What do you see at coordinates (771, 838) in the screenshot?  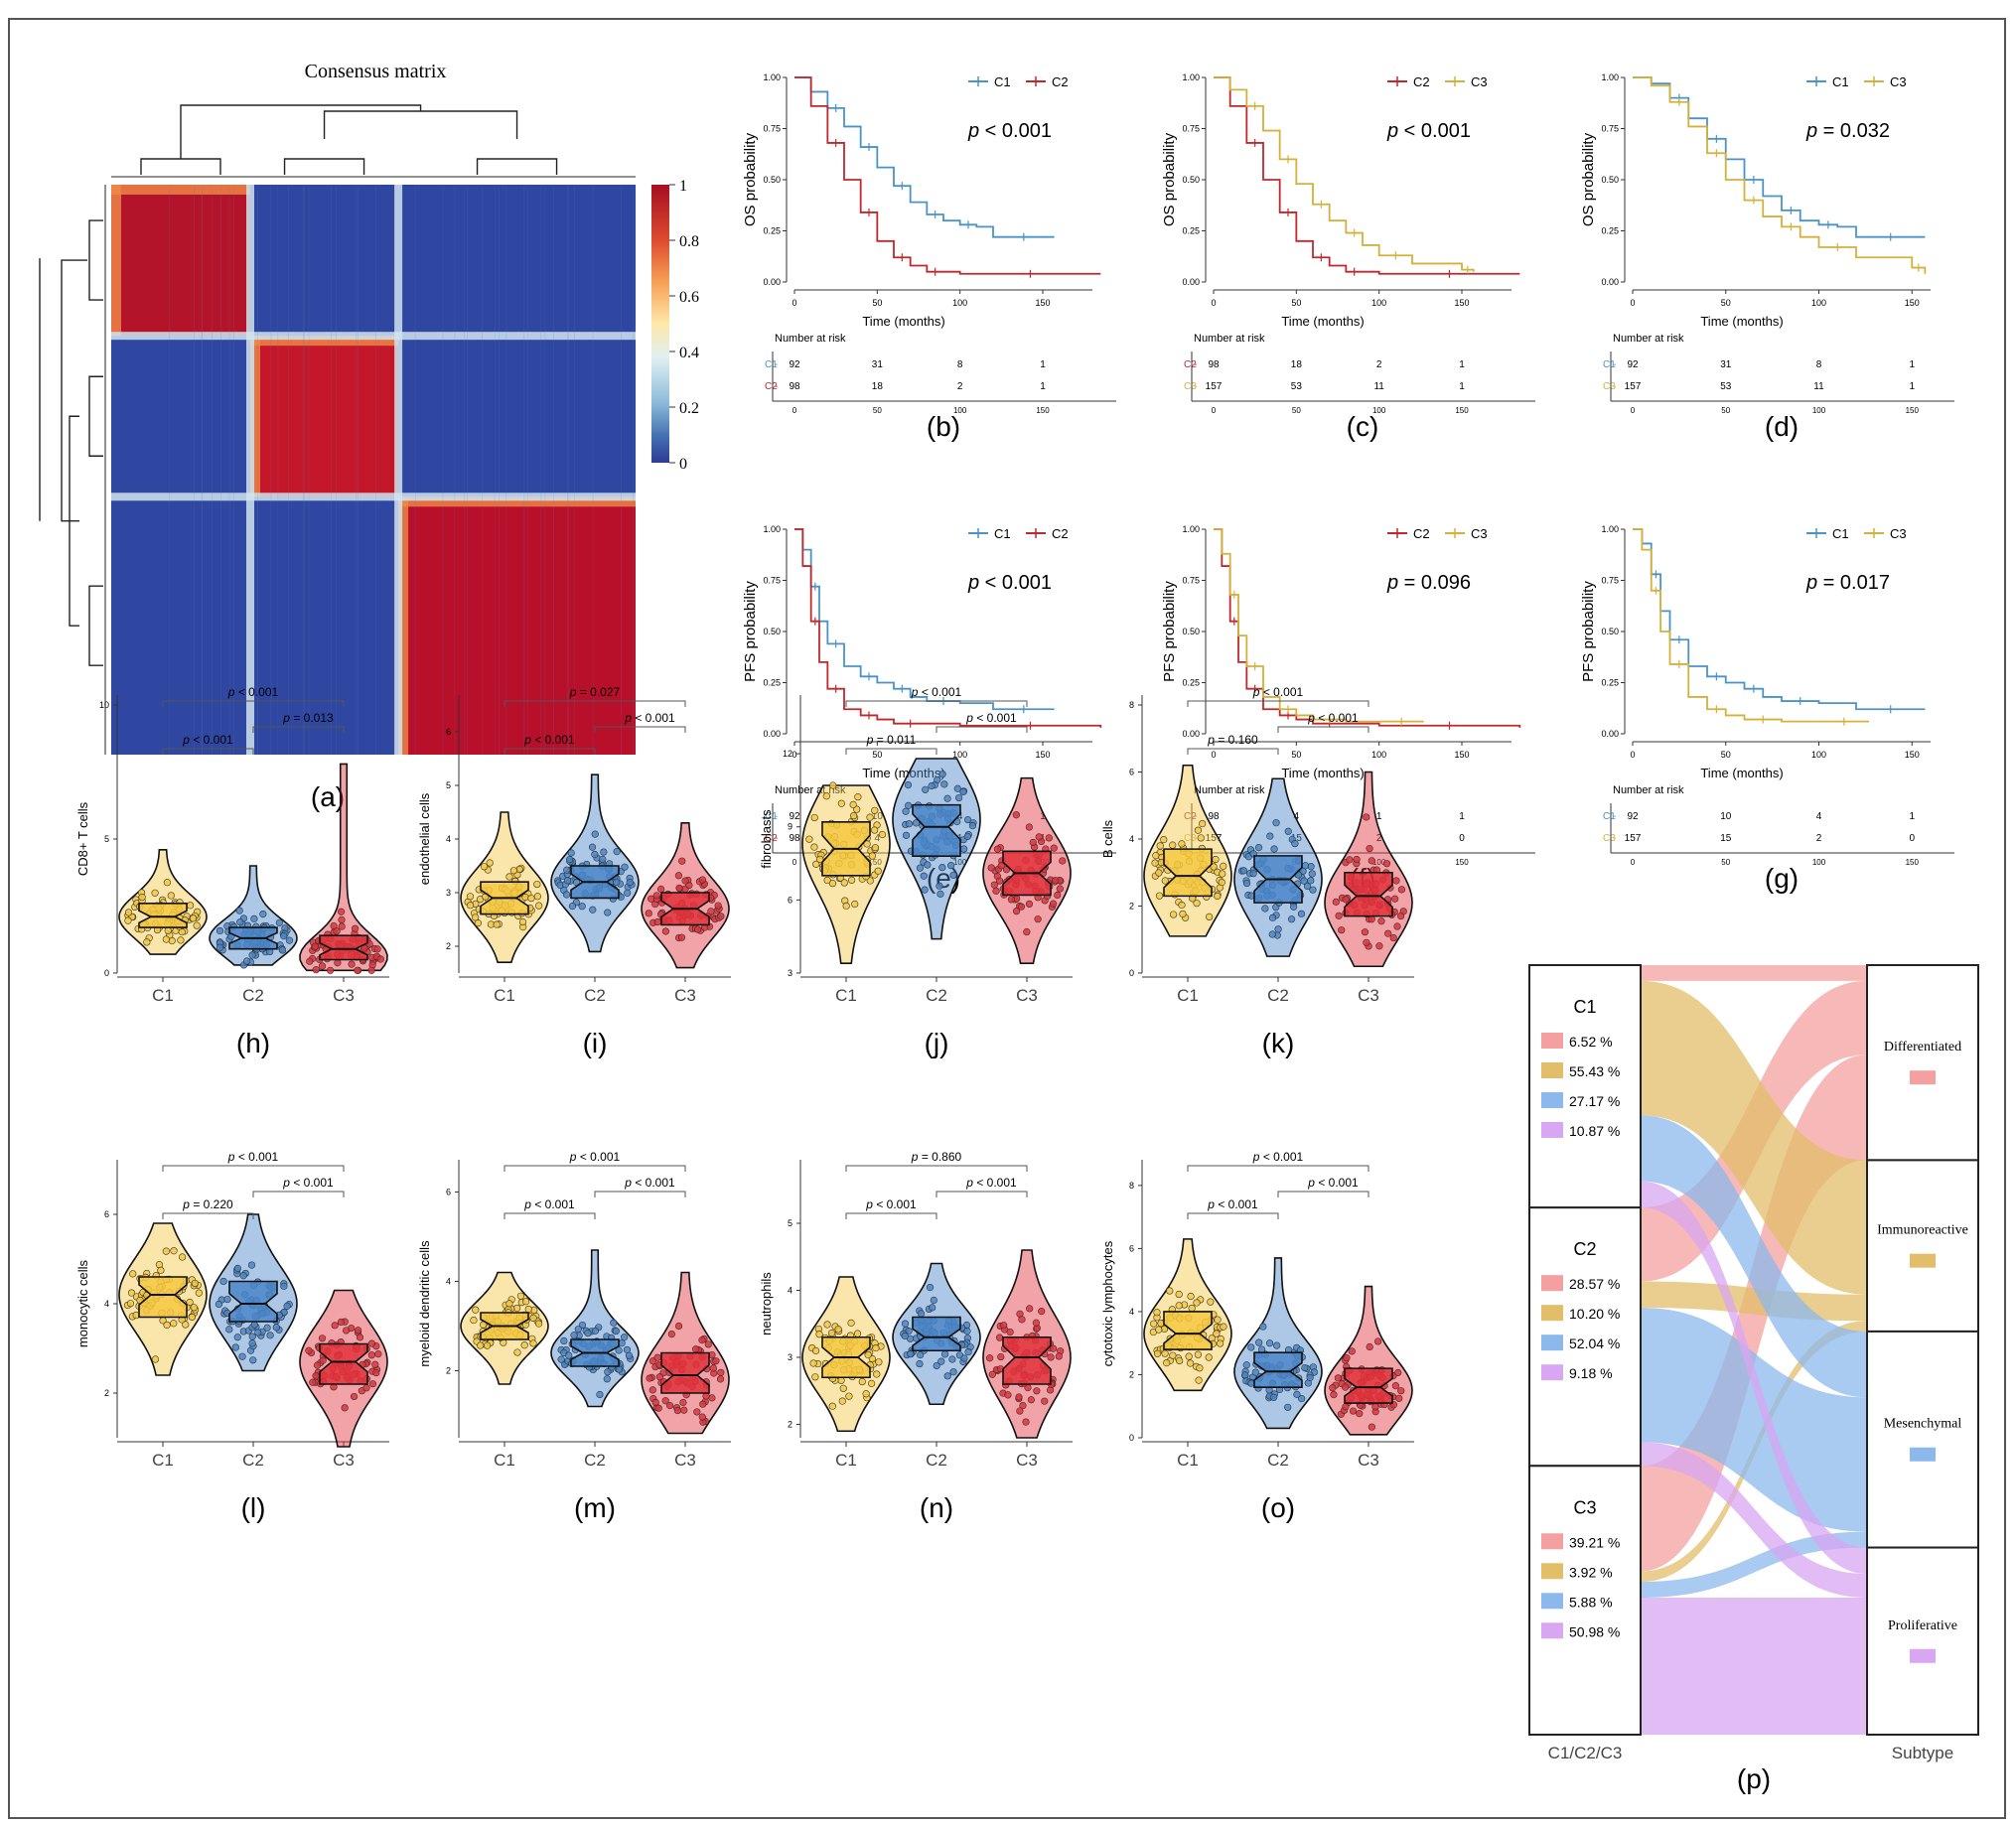 I see `risk-row-group: C2` at bounding box center [771, 838].